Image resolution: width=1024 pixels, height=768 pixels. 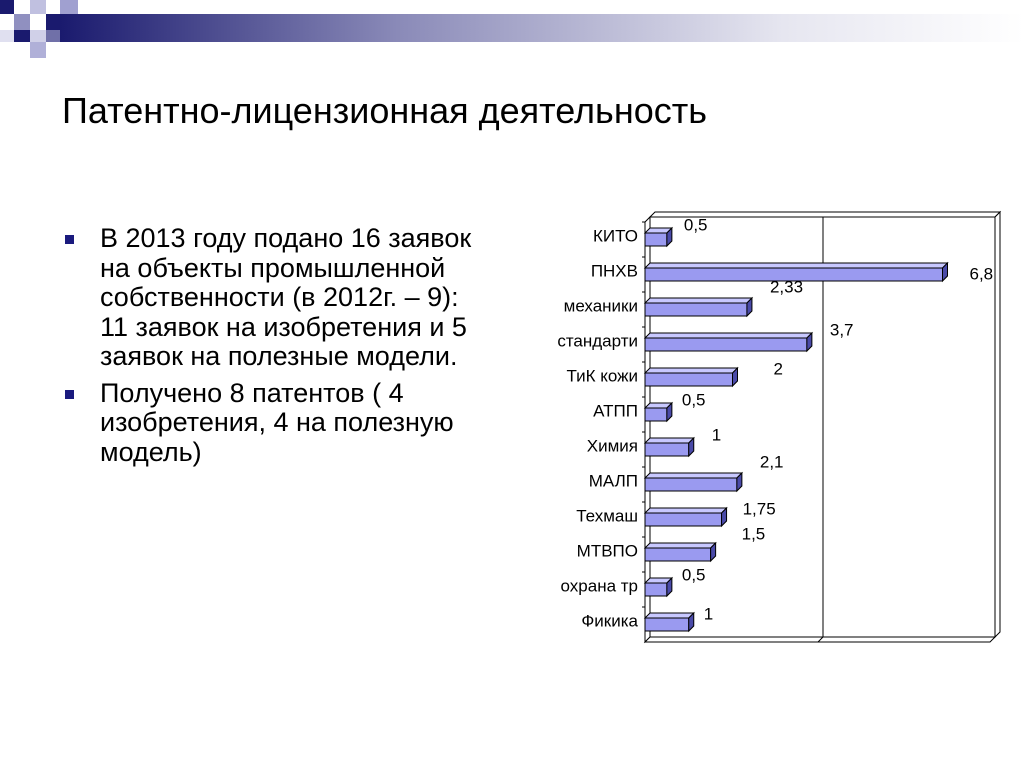 What do you see at coordinates (607, 516) in the screenshot?
I see `category-label: Техмаш` at bounding box center [607, 516].